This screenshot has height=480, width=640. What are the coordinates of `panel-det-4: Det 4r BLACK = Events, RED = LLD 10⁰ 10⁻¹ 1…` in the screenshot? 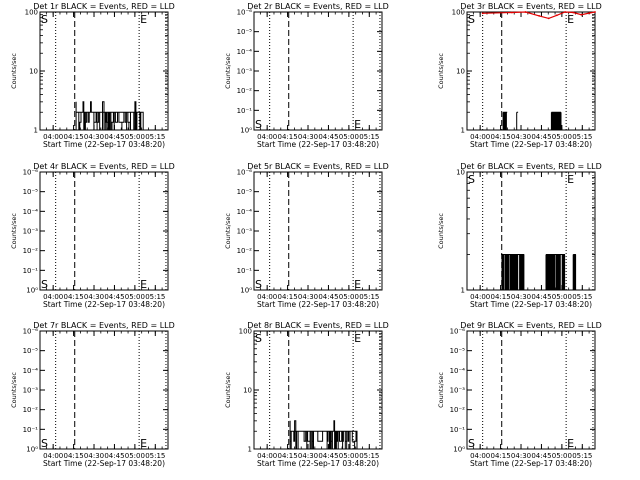 It's located at (92, 235).